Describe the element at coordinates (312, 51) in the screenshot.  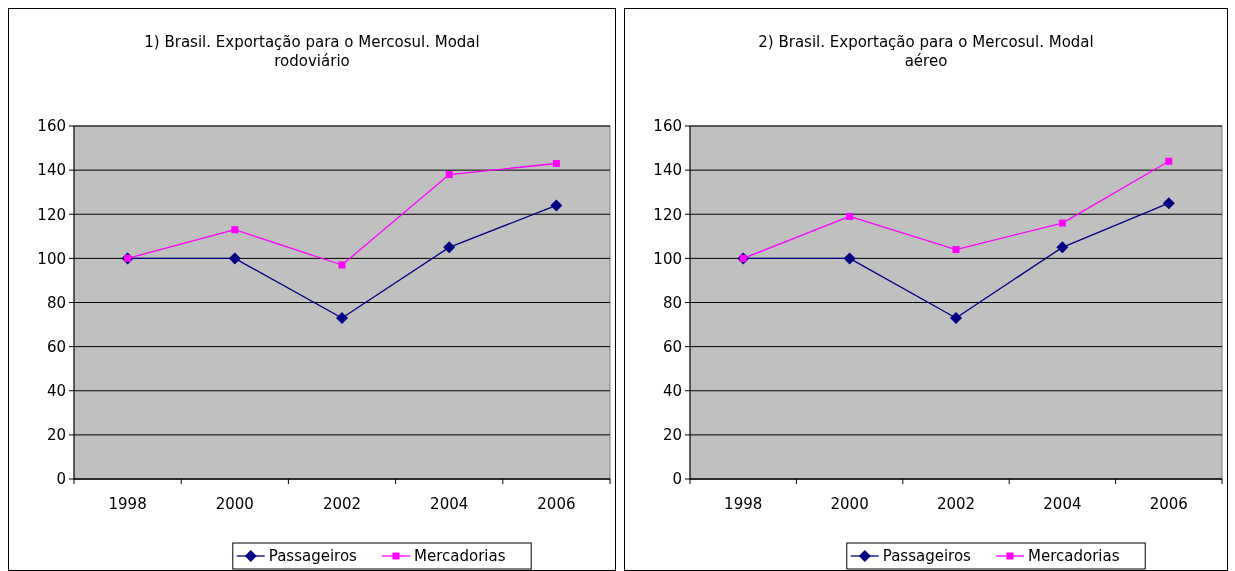
I see `chart-title: 1) Brasil. Exportação para o Mercosul. Modal rodoviário` at that location.